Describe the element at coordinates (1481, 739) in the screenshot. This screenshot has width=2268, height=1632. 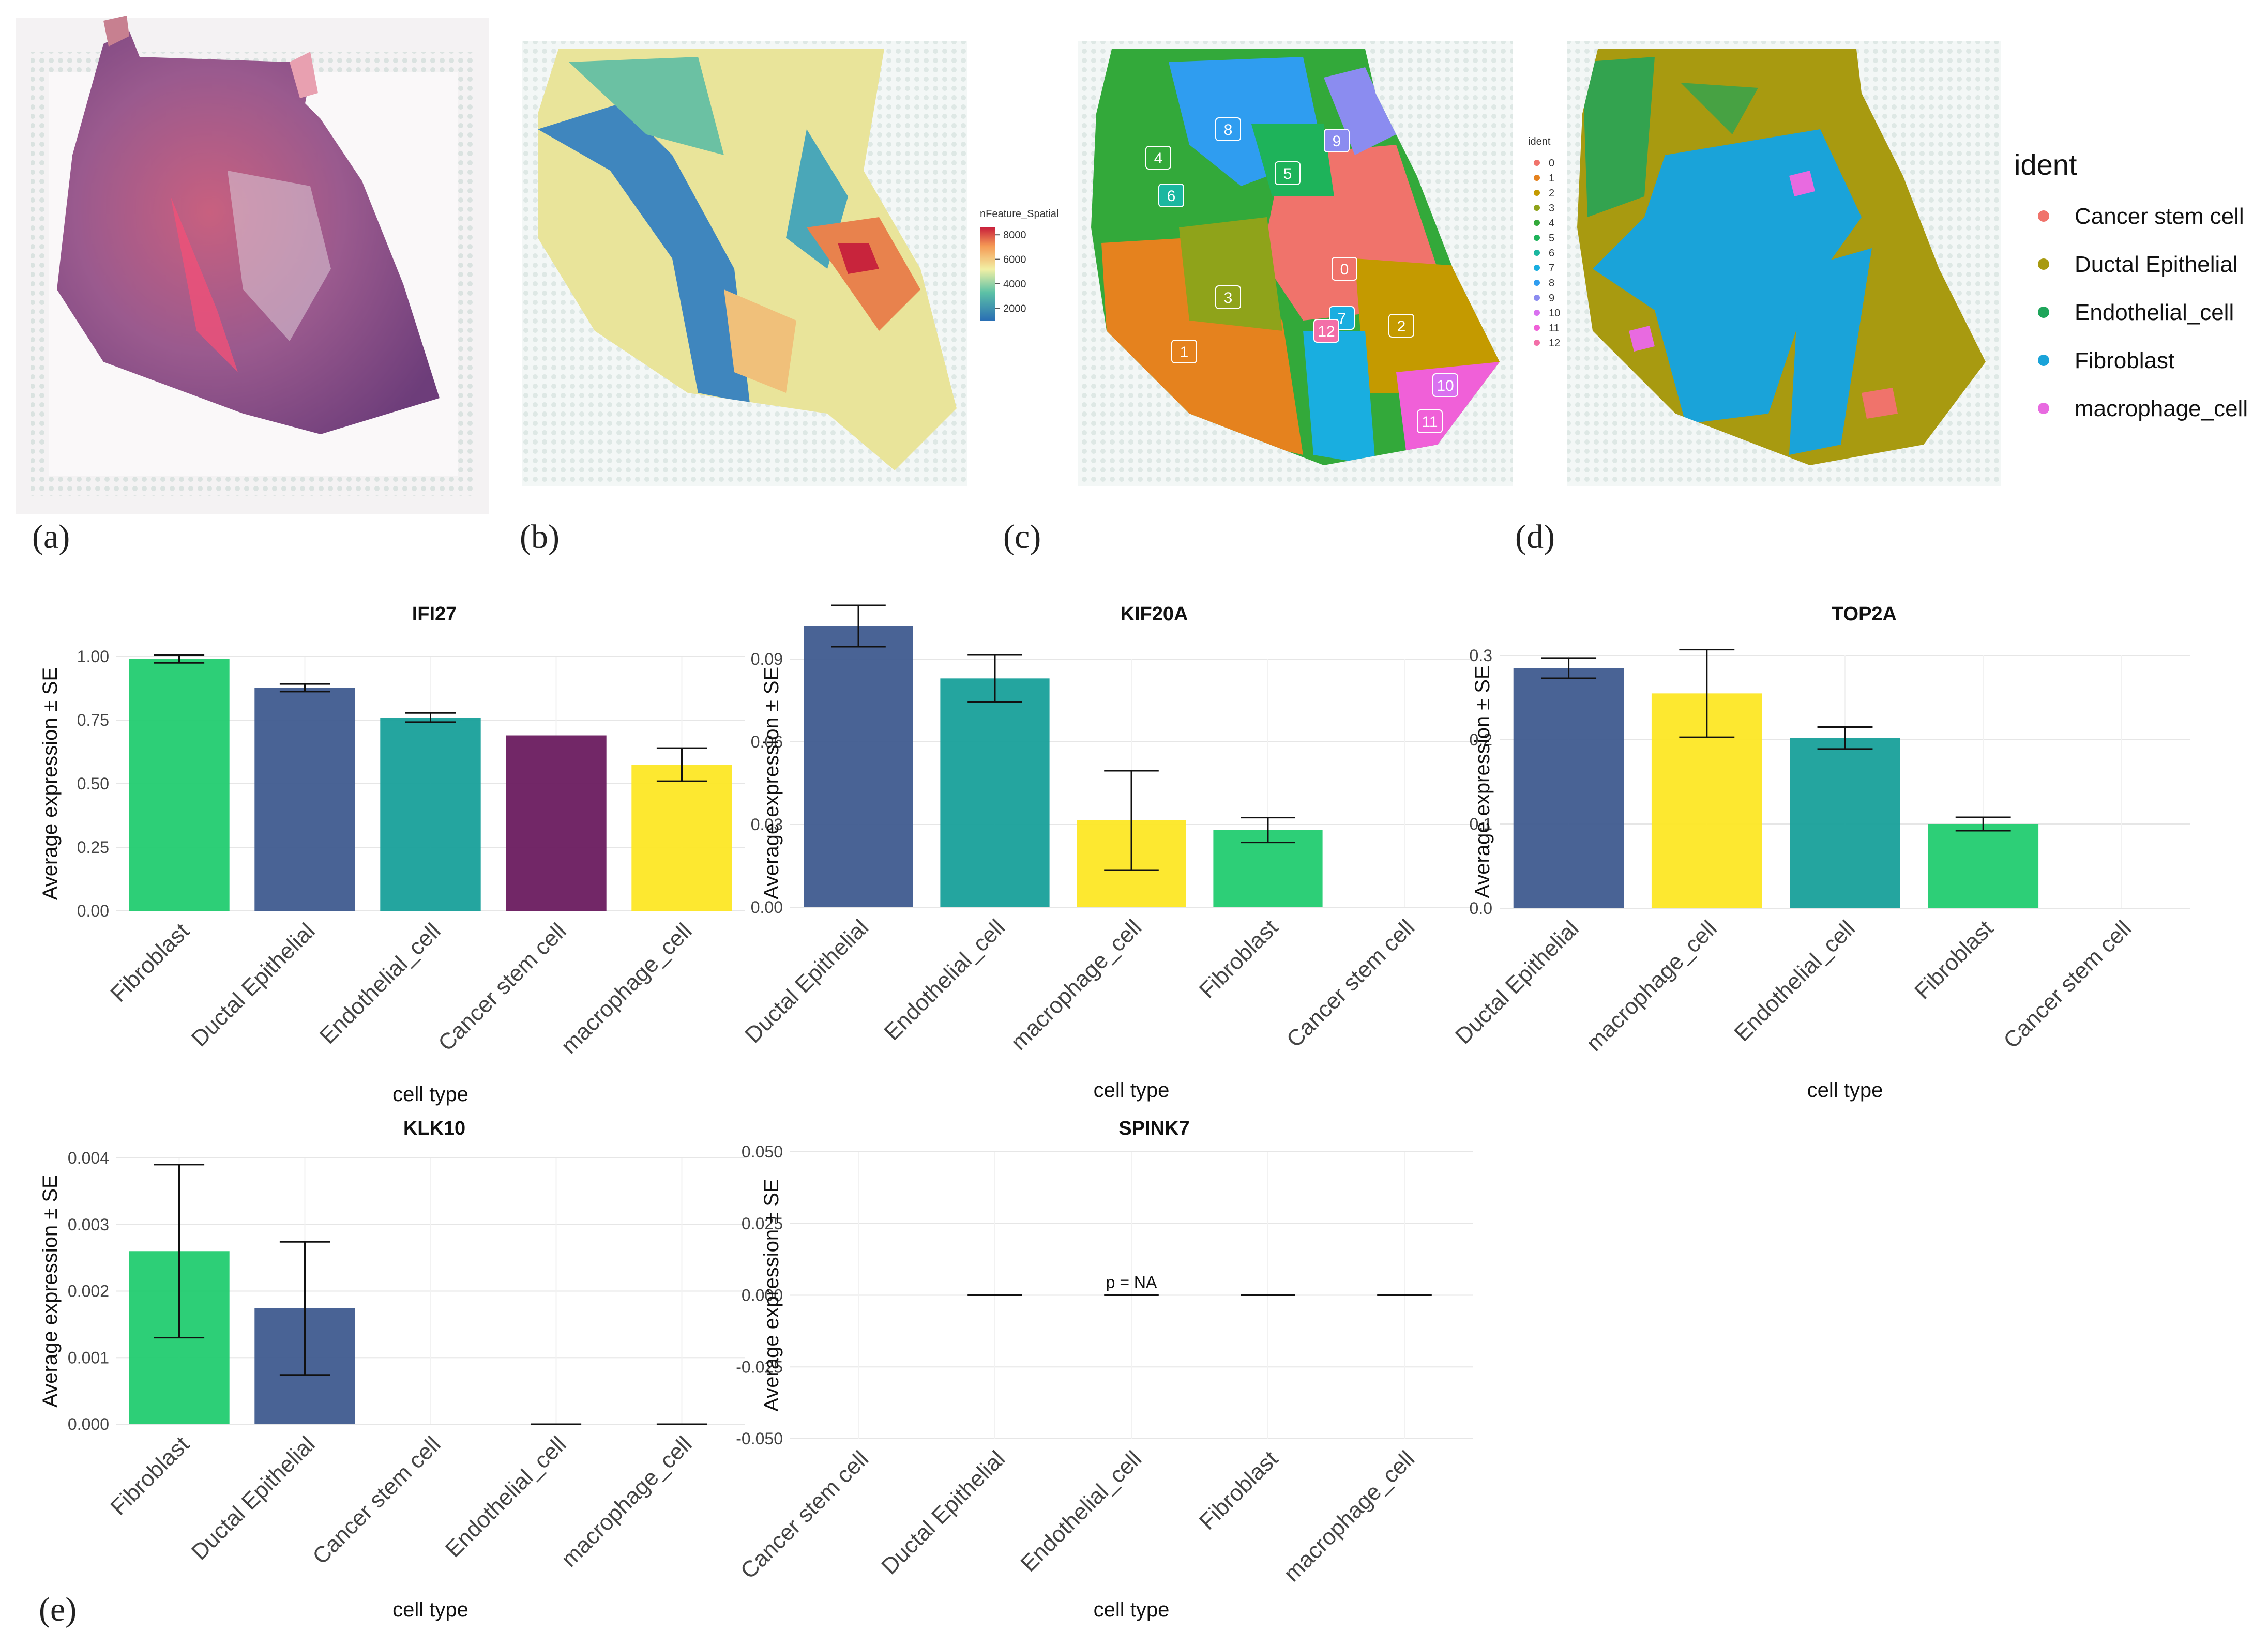
I see `y-tick-label: 0.2` at that location.